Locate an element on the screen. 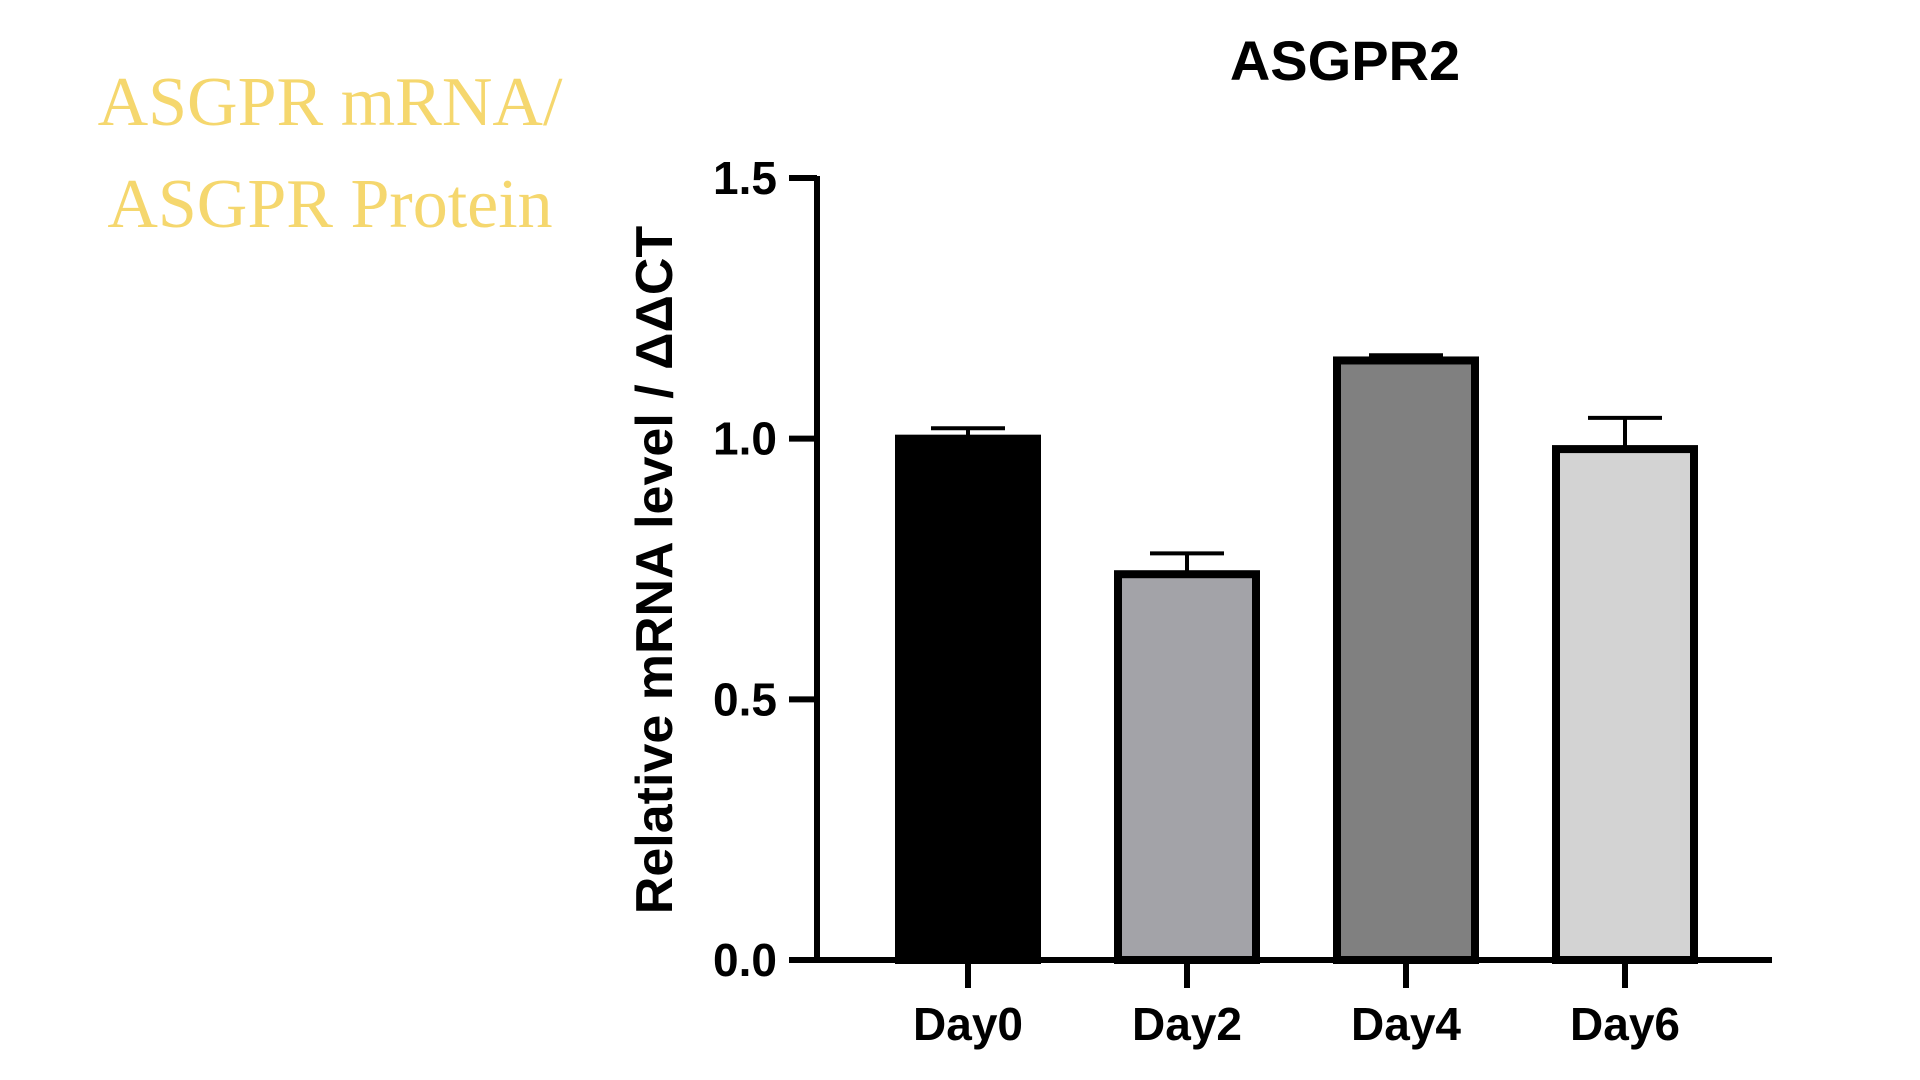 The image size is (1920, 1080). x-tick-label: Day4 is located at coordinates (1406, 1024).